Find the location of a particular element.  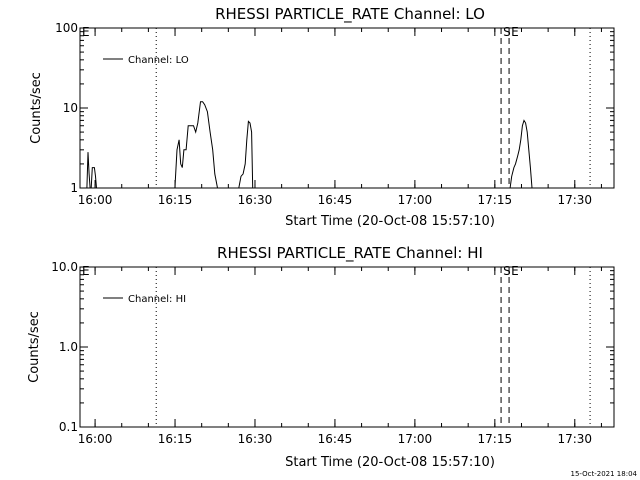

hi-xtick-label: 16:45 is located at coordinates (335, 439).